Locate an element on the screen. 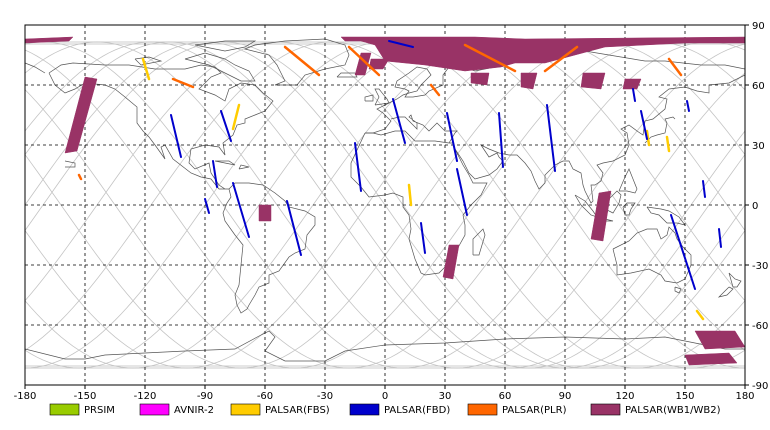 Image resolution: width=770 pixels, height=430 pixels. x-tick-label: -120 is located at coordinates (145, 396).